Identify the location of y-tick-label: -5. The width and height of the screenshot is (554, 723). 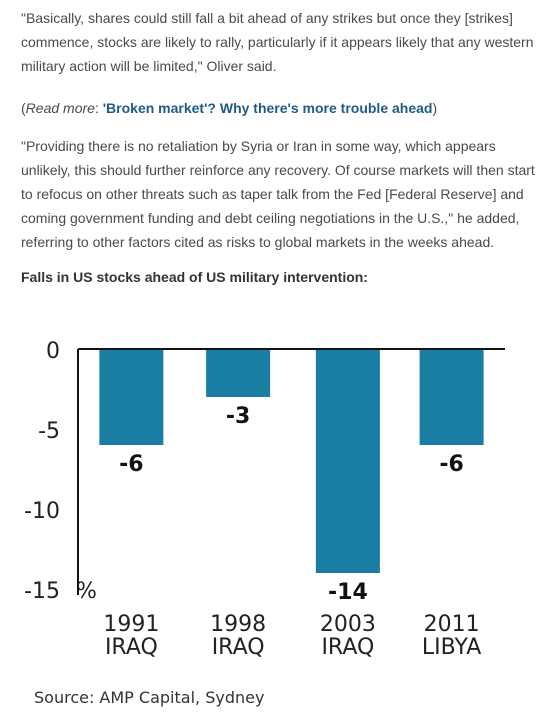
(49, 431).